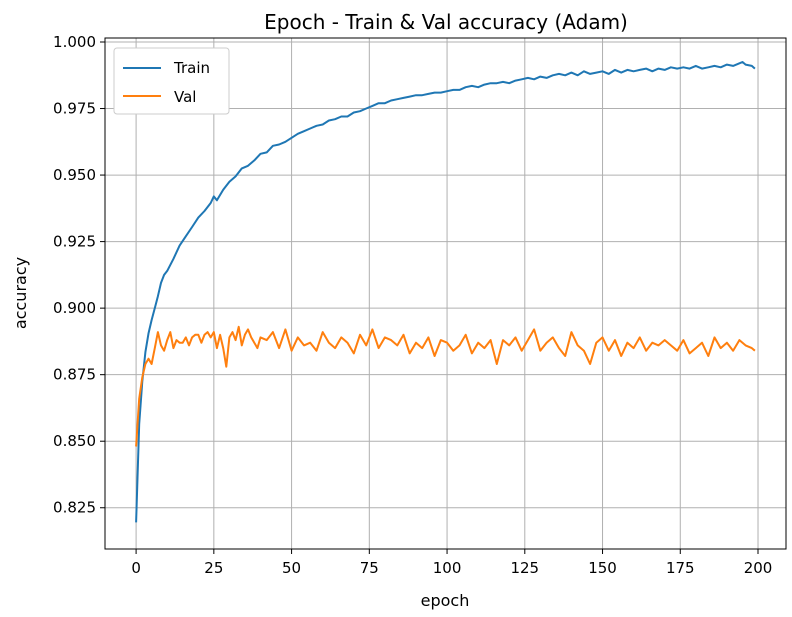 This screenshot has width=792, height=617. Describe the element at coordinates (758, 568) in the screenshot. I see `x-tick-label: 200` at that location.